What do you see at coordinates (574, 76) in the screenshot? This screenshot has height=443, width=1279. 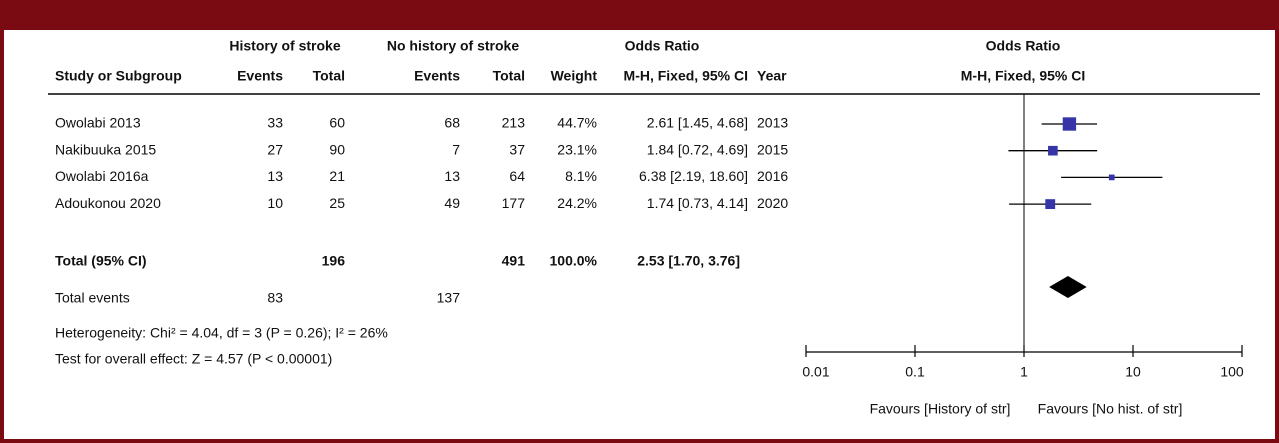 I see `cell-text: Weight` at bounding box center [574, 76].